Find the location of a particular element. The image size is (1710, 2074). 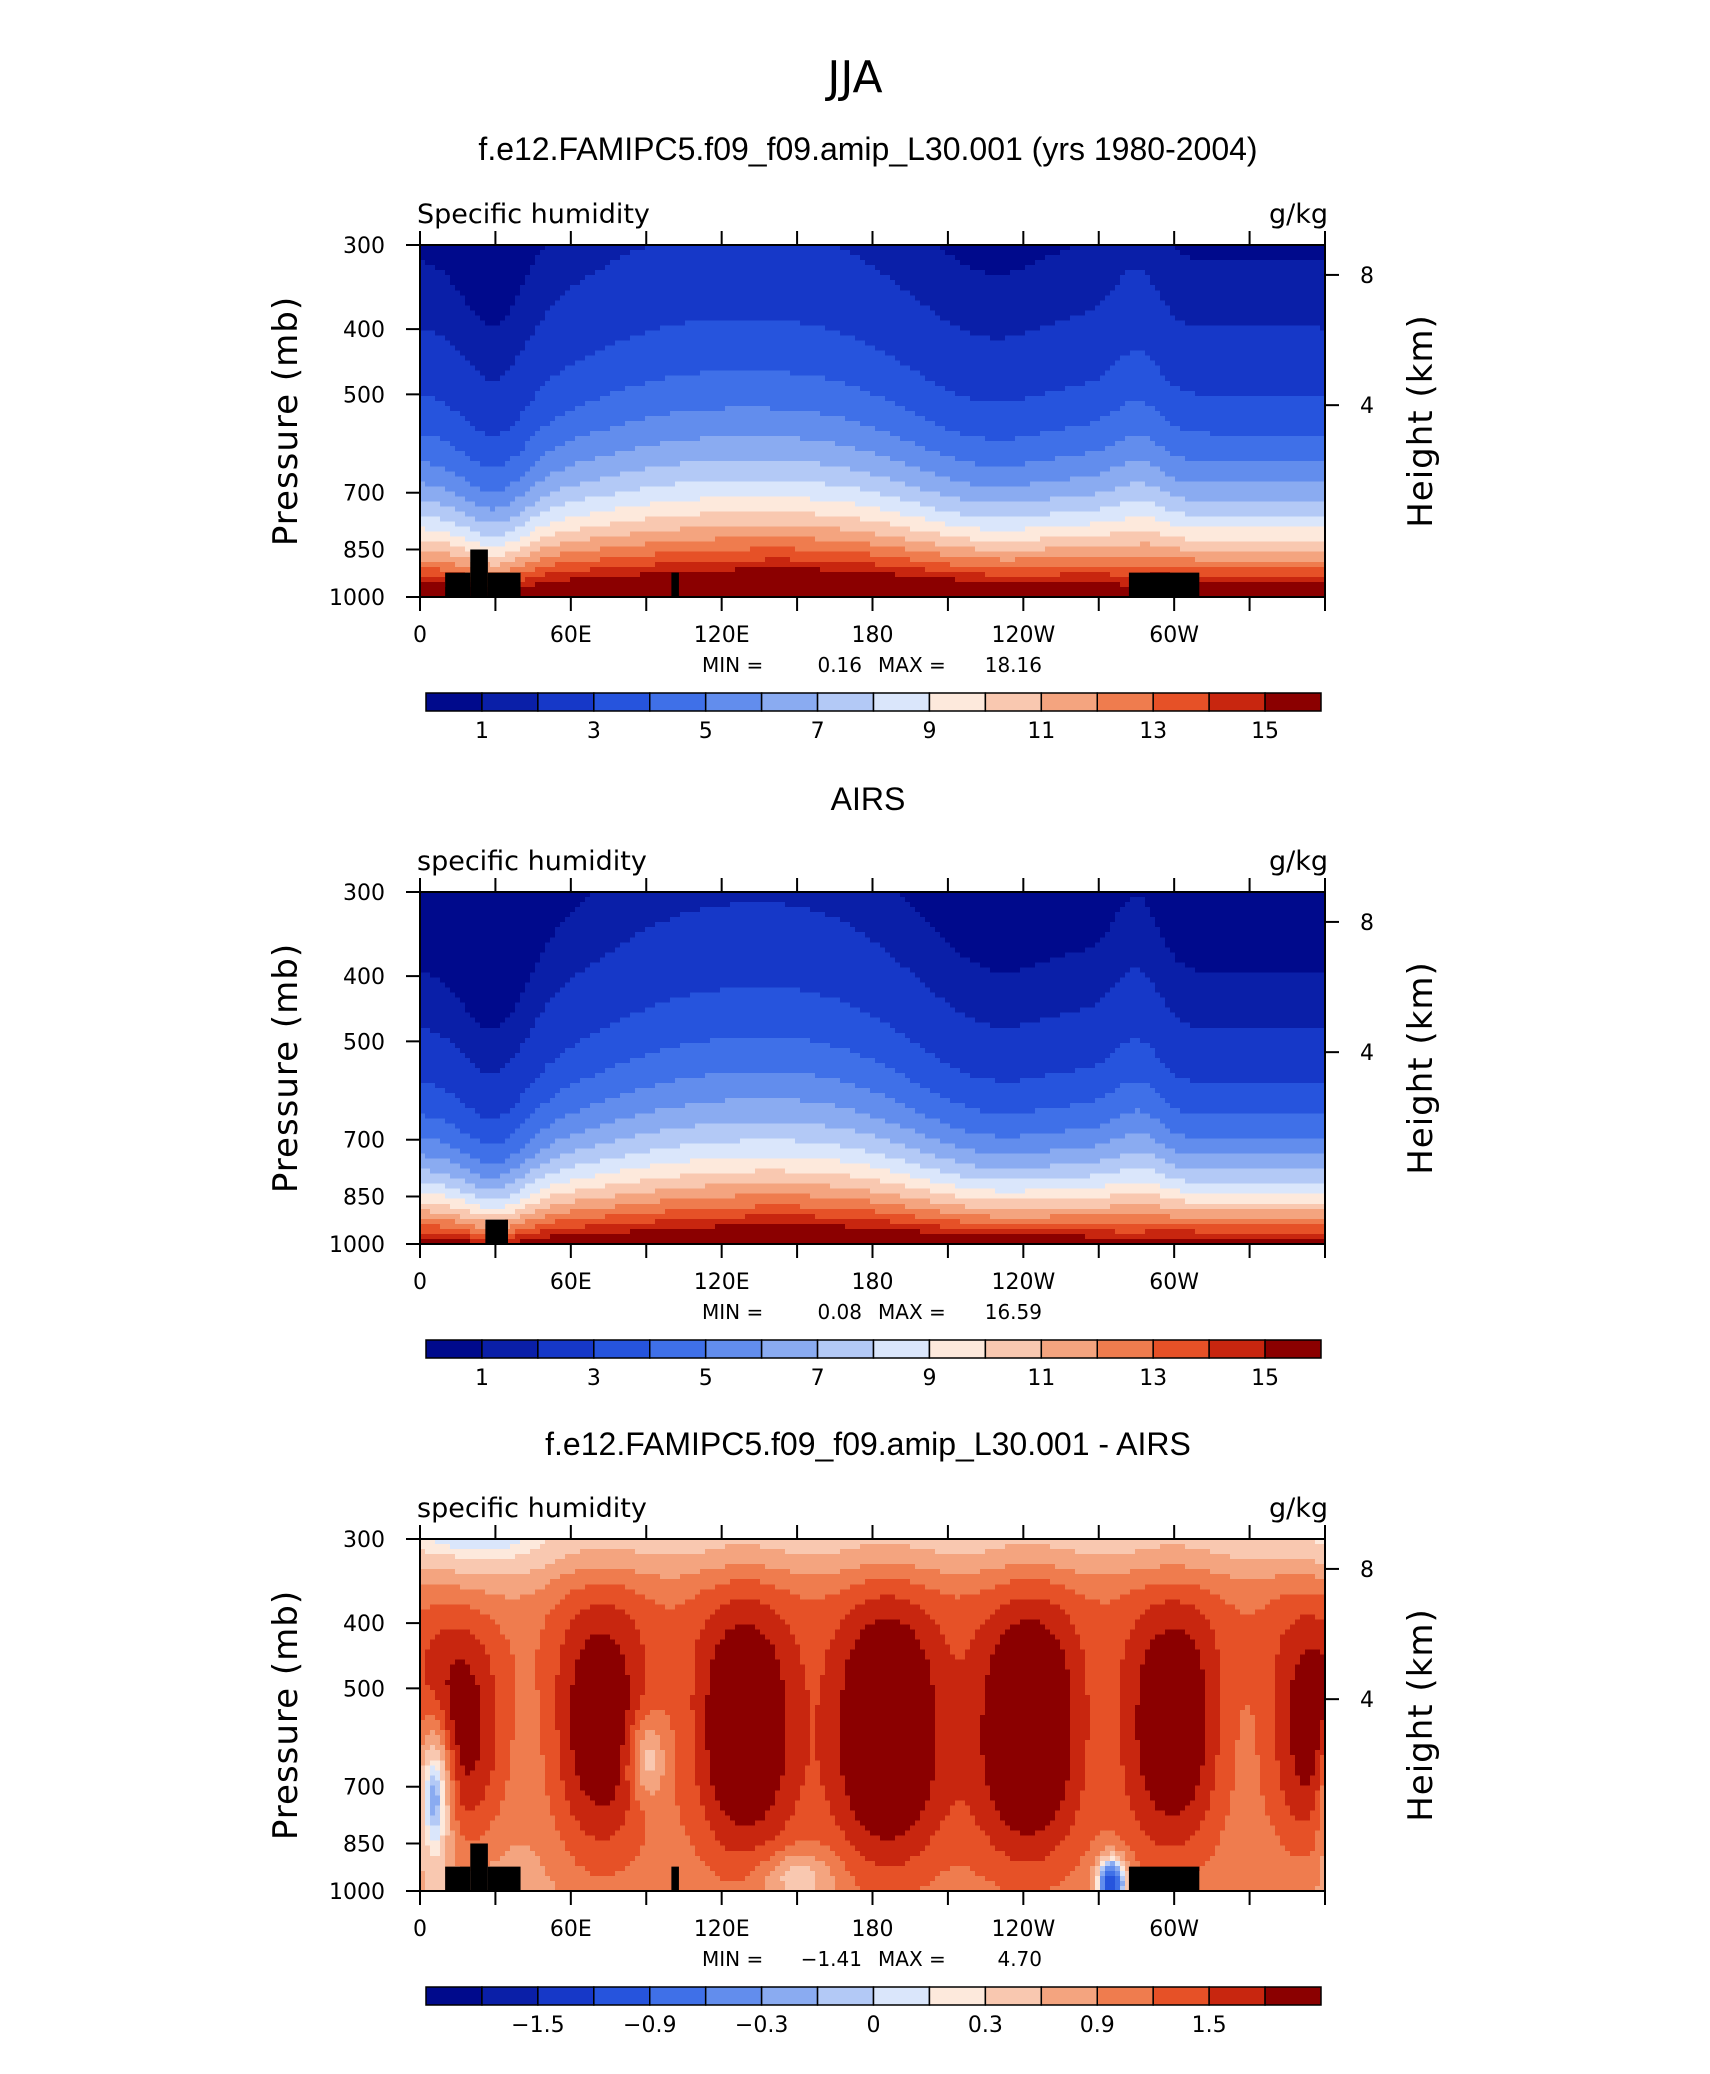

x-tick-label: 60E is located at coordinates (571, 1282).